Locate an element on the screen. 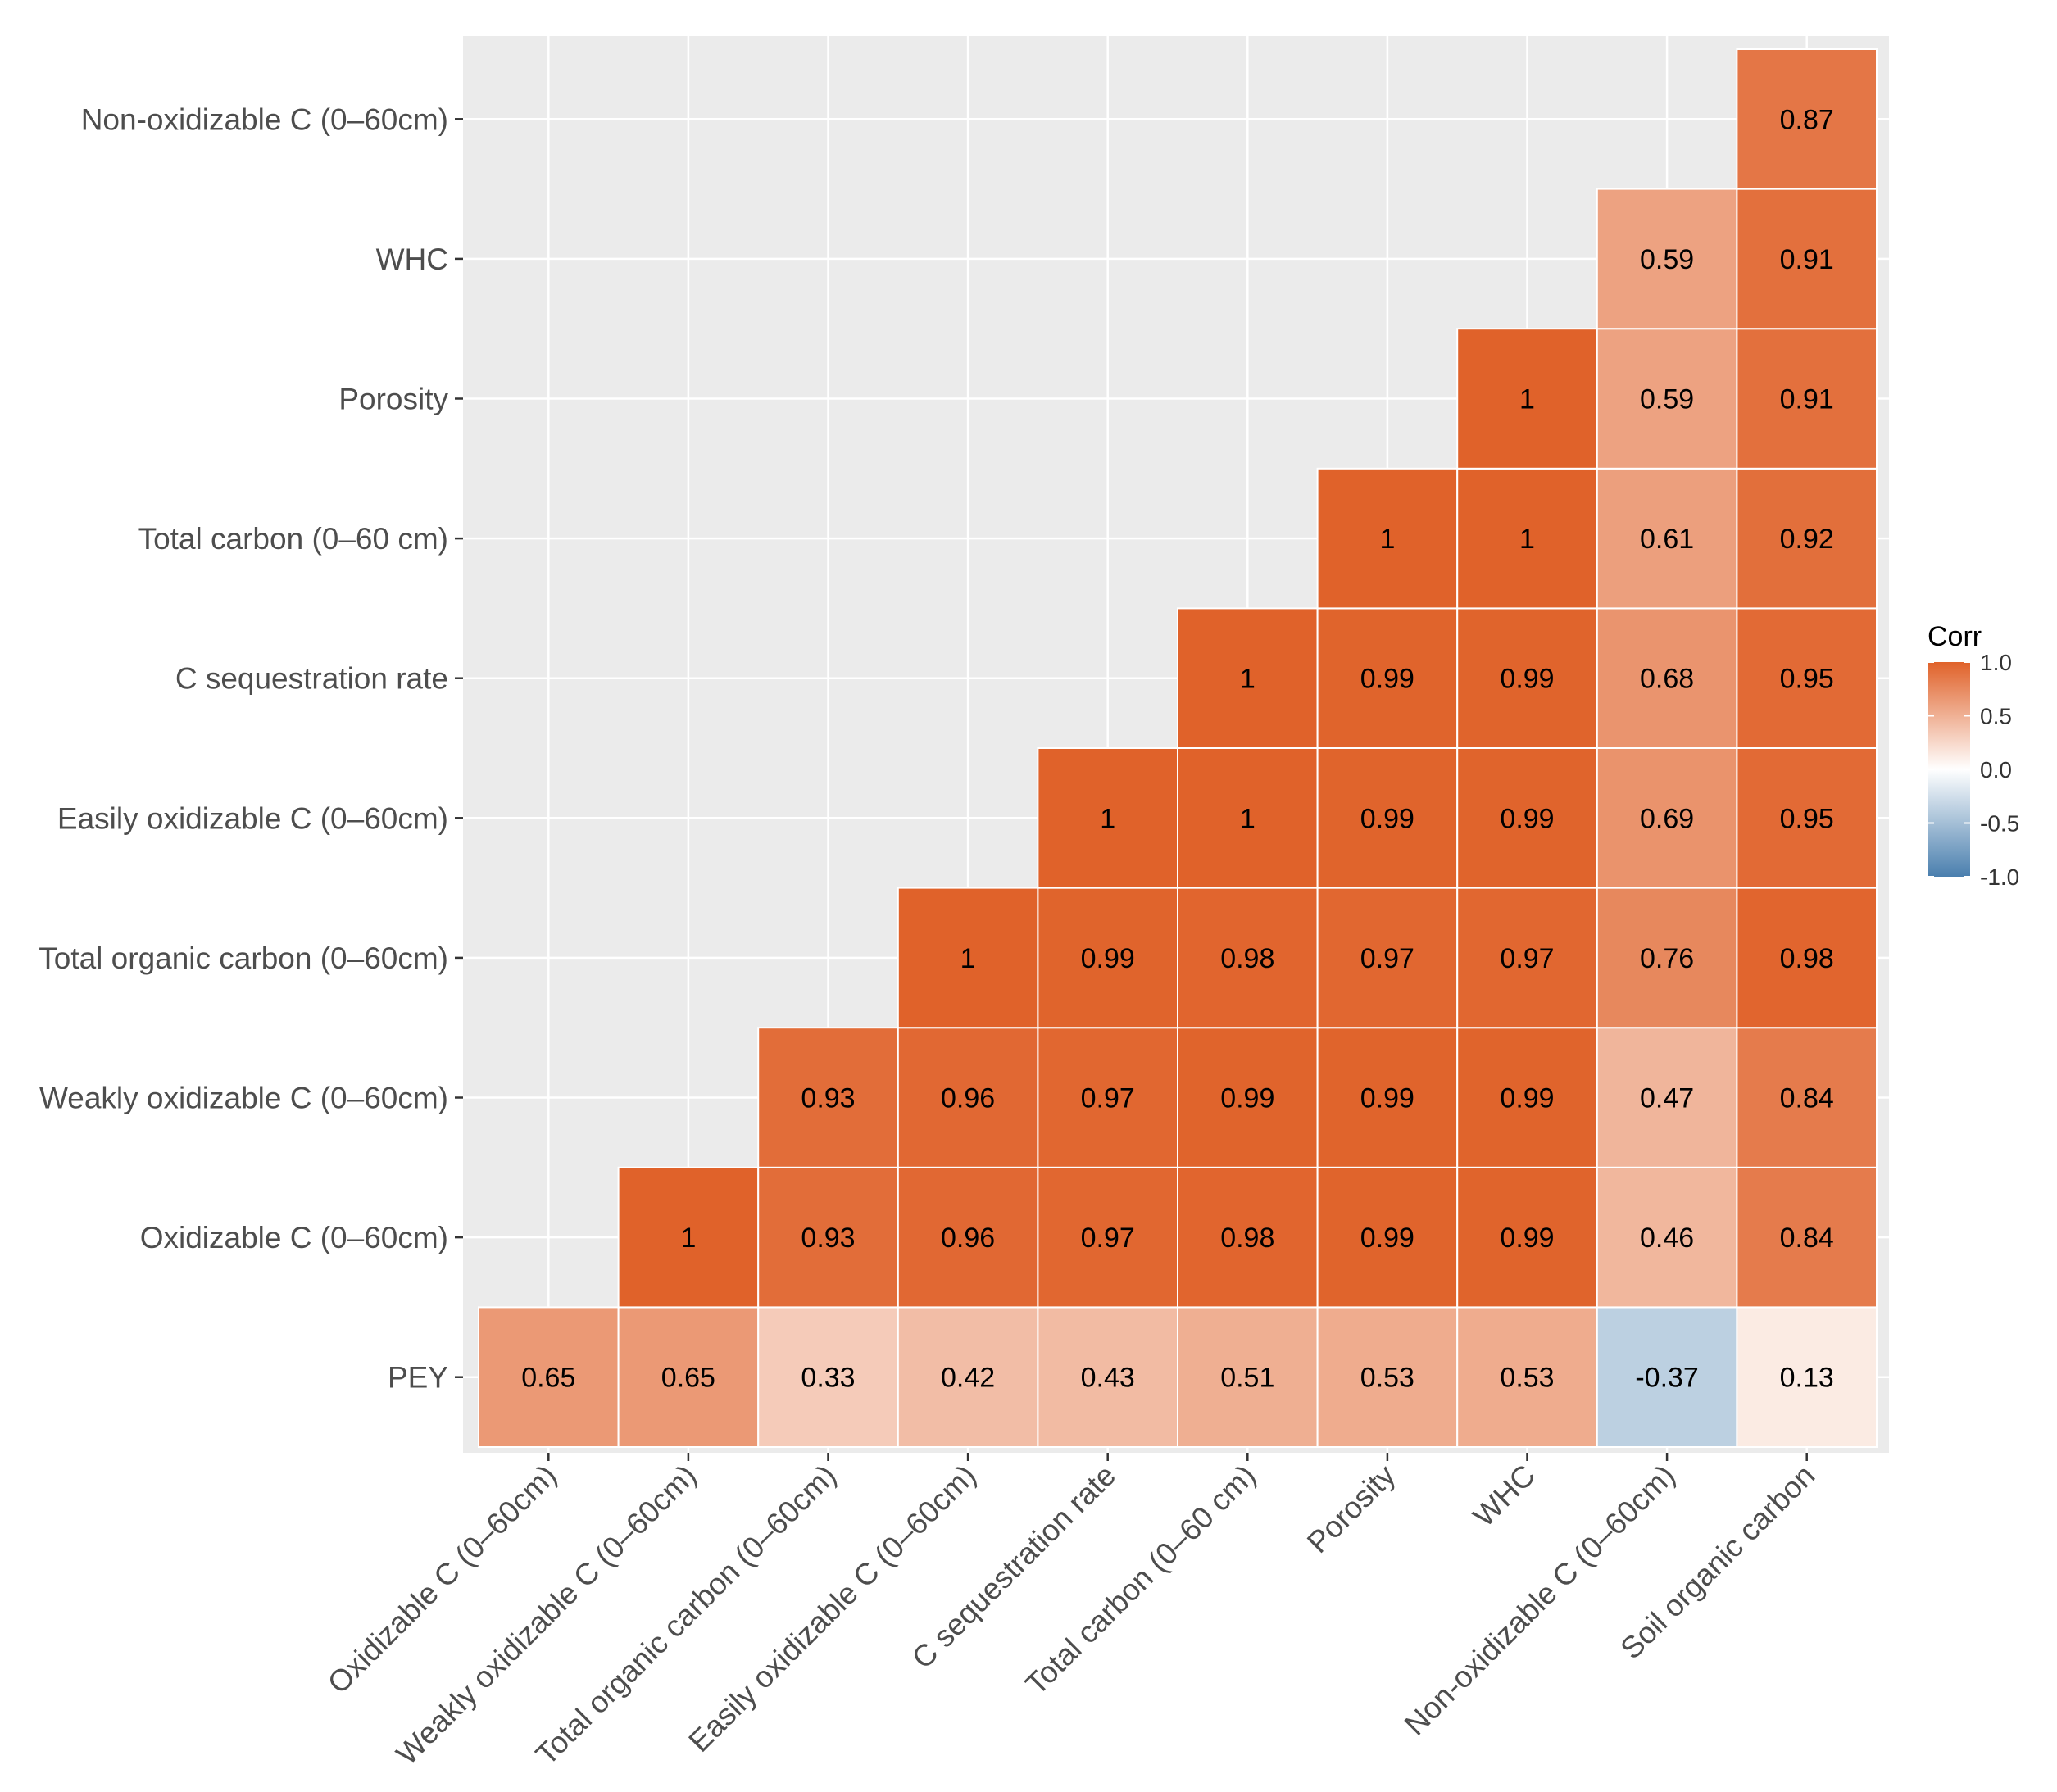  legend-tick-label: 0.5 is located at coordinates (1996, 716).